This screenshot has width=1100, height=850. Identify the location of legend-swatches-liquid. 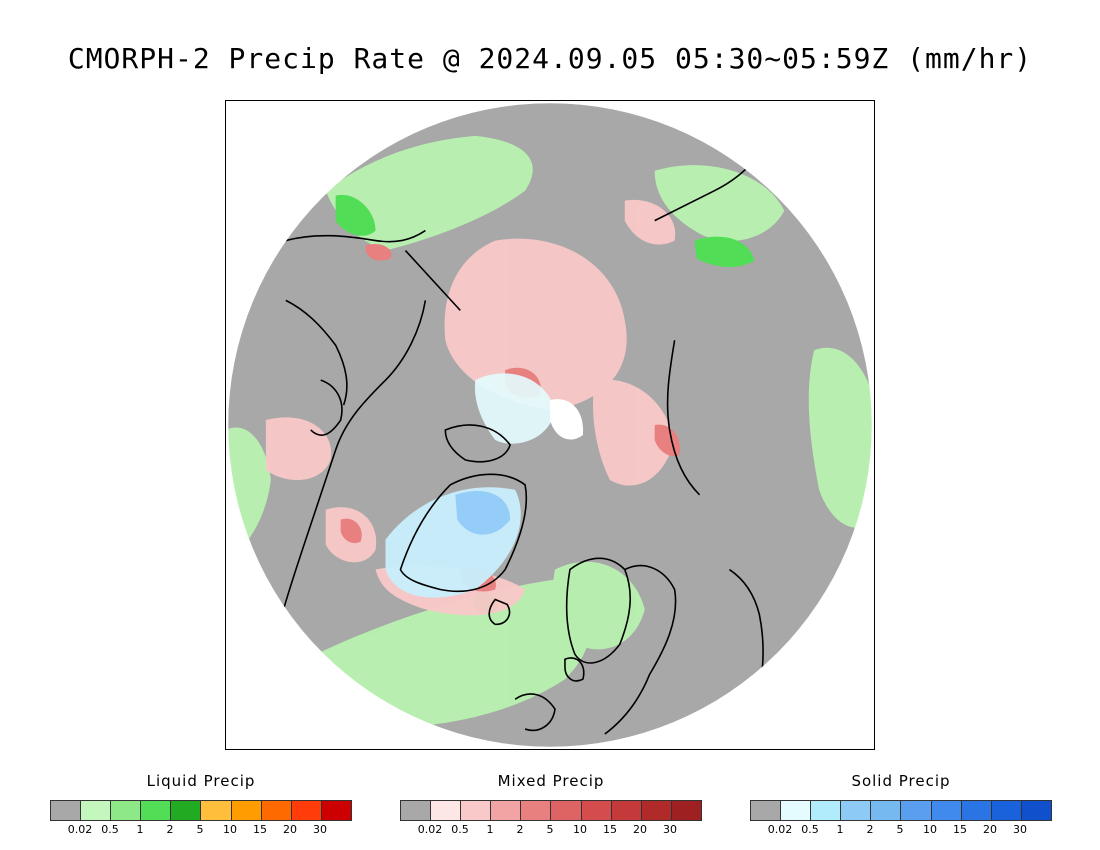
(201, 810).